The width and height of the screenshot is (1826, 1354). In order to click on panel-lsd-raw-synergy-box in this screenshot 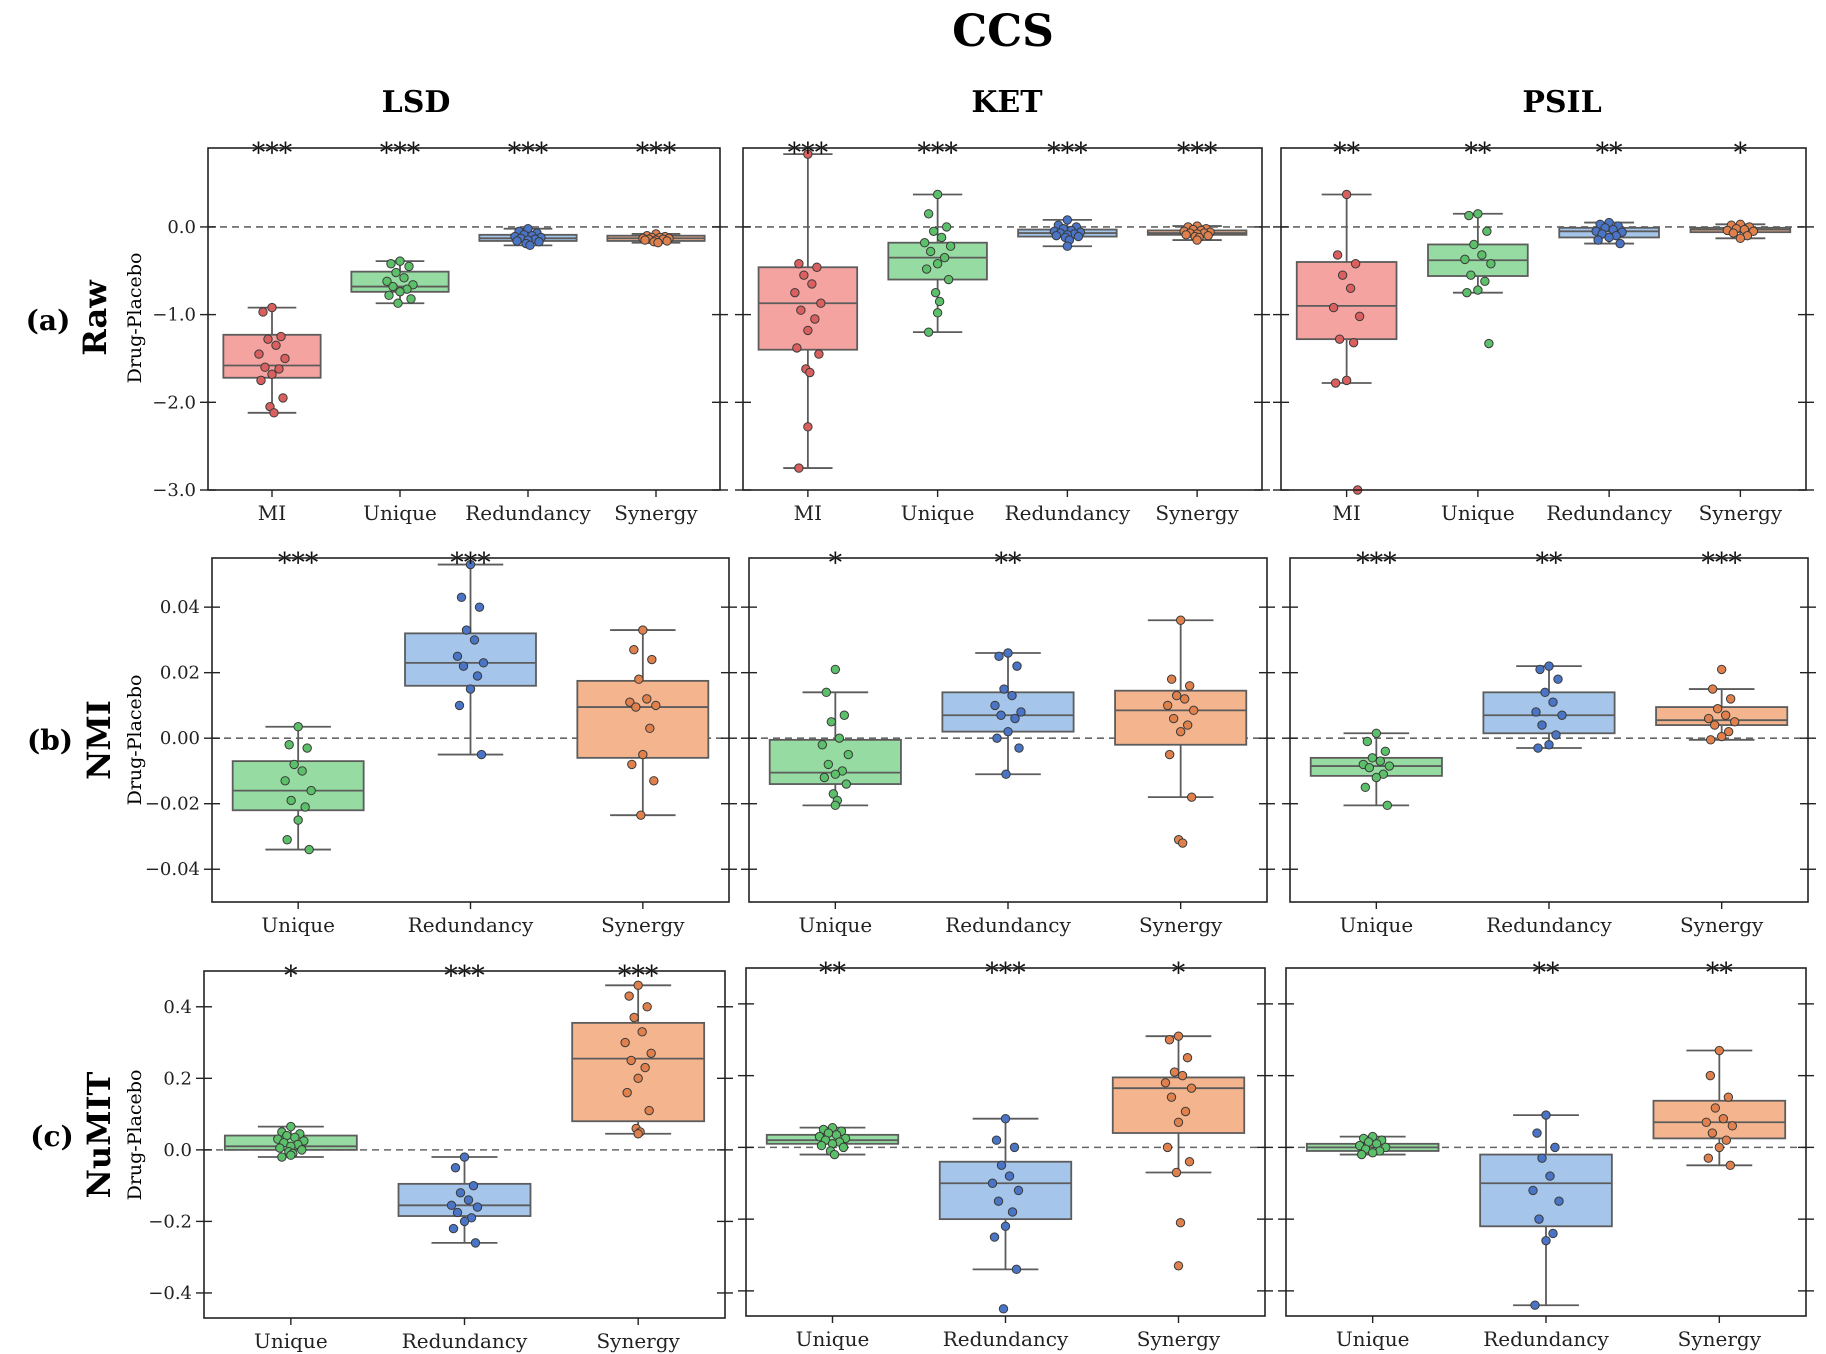, I will do `click(656, 238)`.